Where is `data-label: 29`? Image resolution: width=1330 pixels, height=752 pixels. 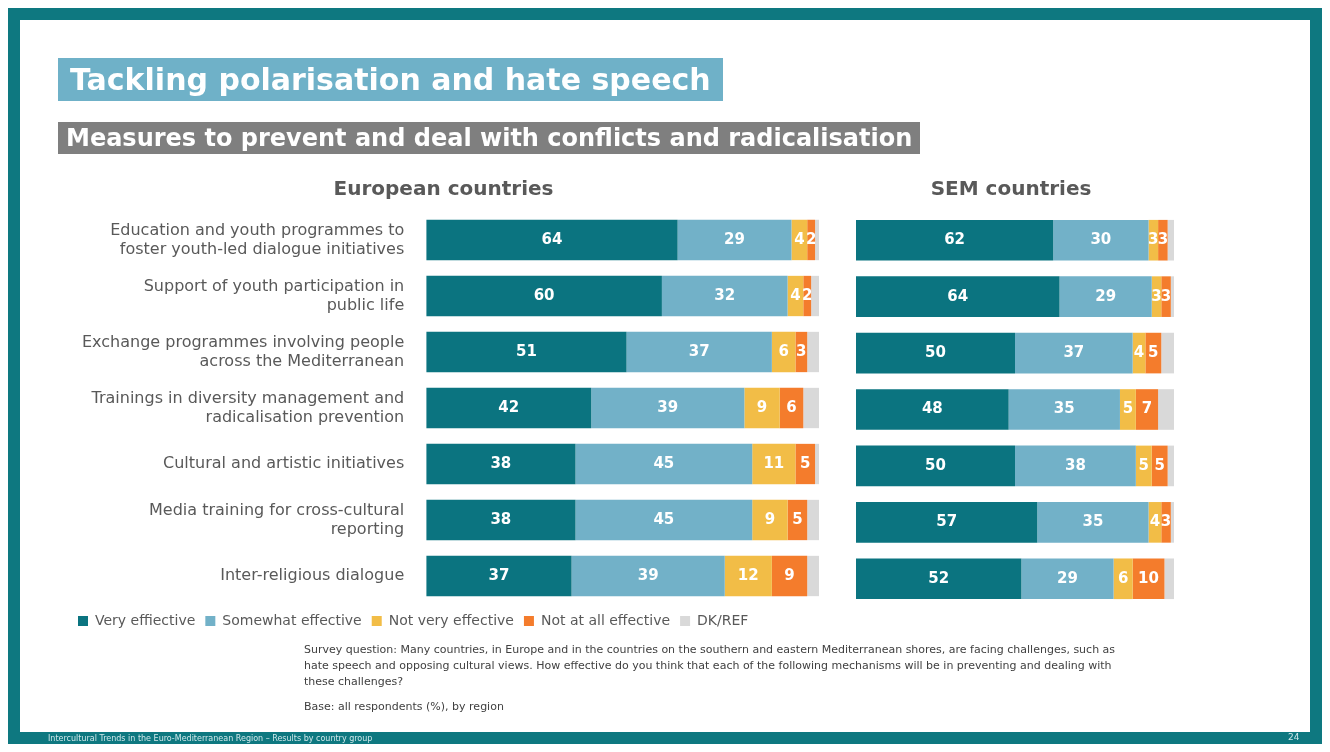
data-label: 29 is located at coordinates (1106, 295).